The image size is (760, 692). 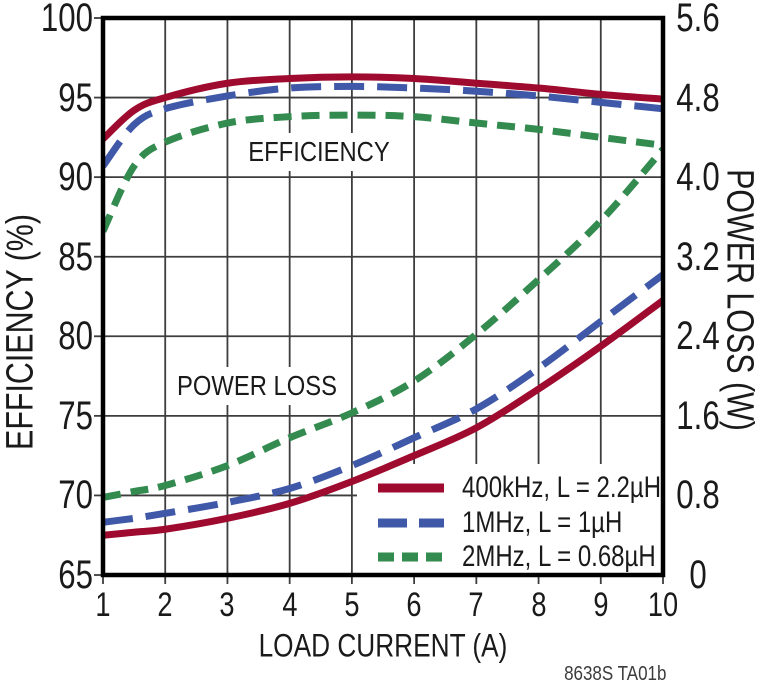 What do you see at coordinates (614, 674) in the screenshot?
I see `figure-note: 8638S TA01b` at bounding box center [614, 674].